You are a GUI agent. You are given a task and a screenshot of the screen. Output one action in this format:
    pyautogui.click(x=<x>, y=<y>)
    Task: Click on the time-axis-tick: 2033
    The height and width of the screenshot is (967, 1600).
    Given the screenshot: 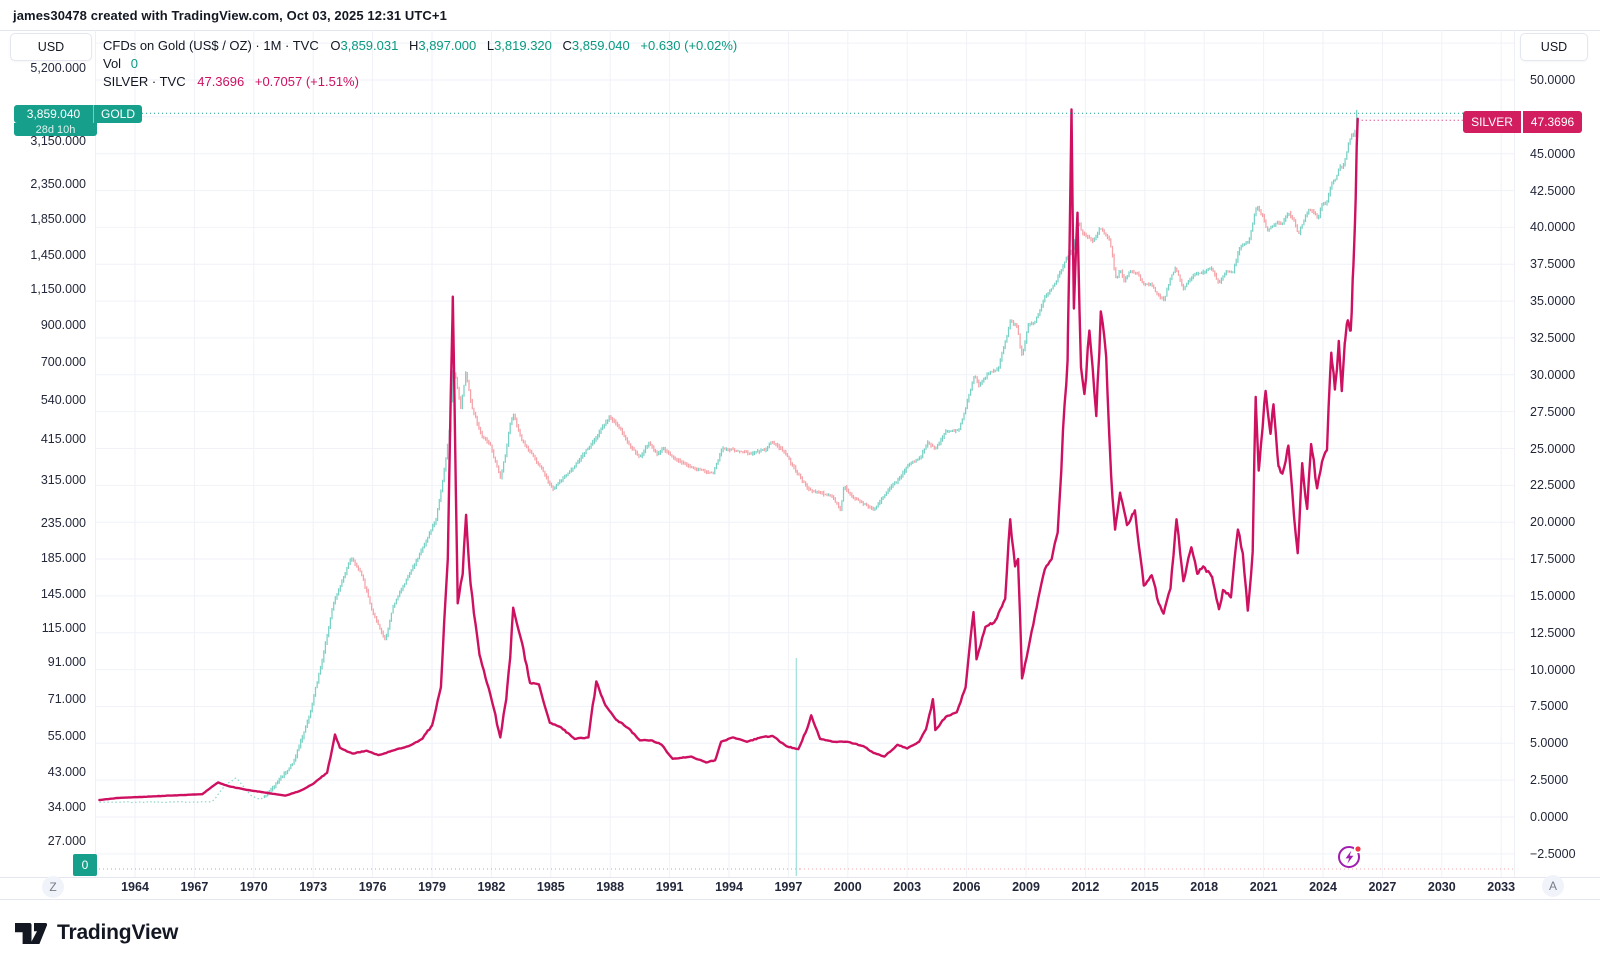 What is the action you would take?
    pyautogui.click(x=1501, y=887)
    